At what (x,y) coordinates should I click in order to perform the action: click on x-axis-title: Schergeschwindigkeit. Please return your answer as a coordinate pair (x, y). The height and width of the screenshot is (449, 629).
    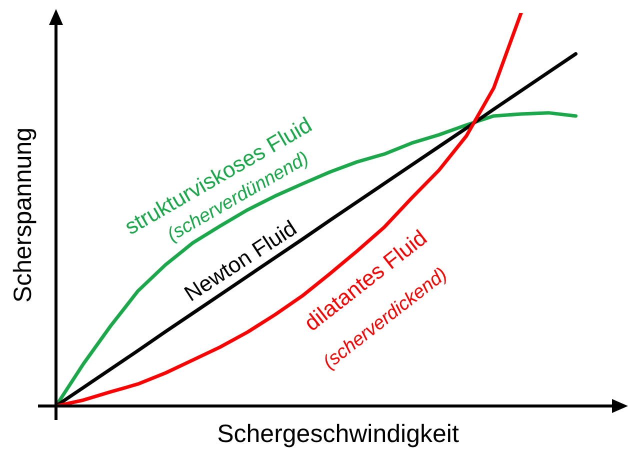
    Looking at the image, I should click on (338, 434).